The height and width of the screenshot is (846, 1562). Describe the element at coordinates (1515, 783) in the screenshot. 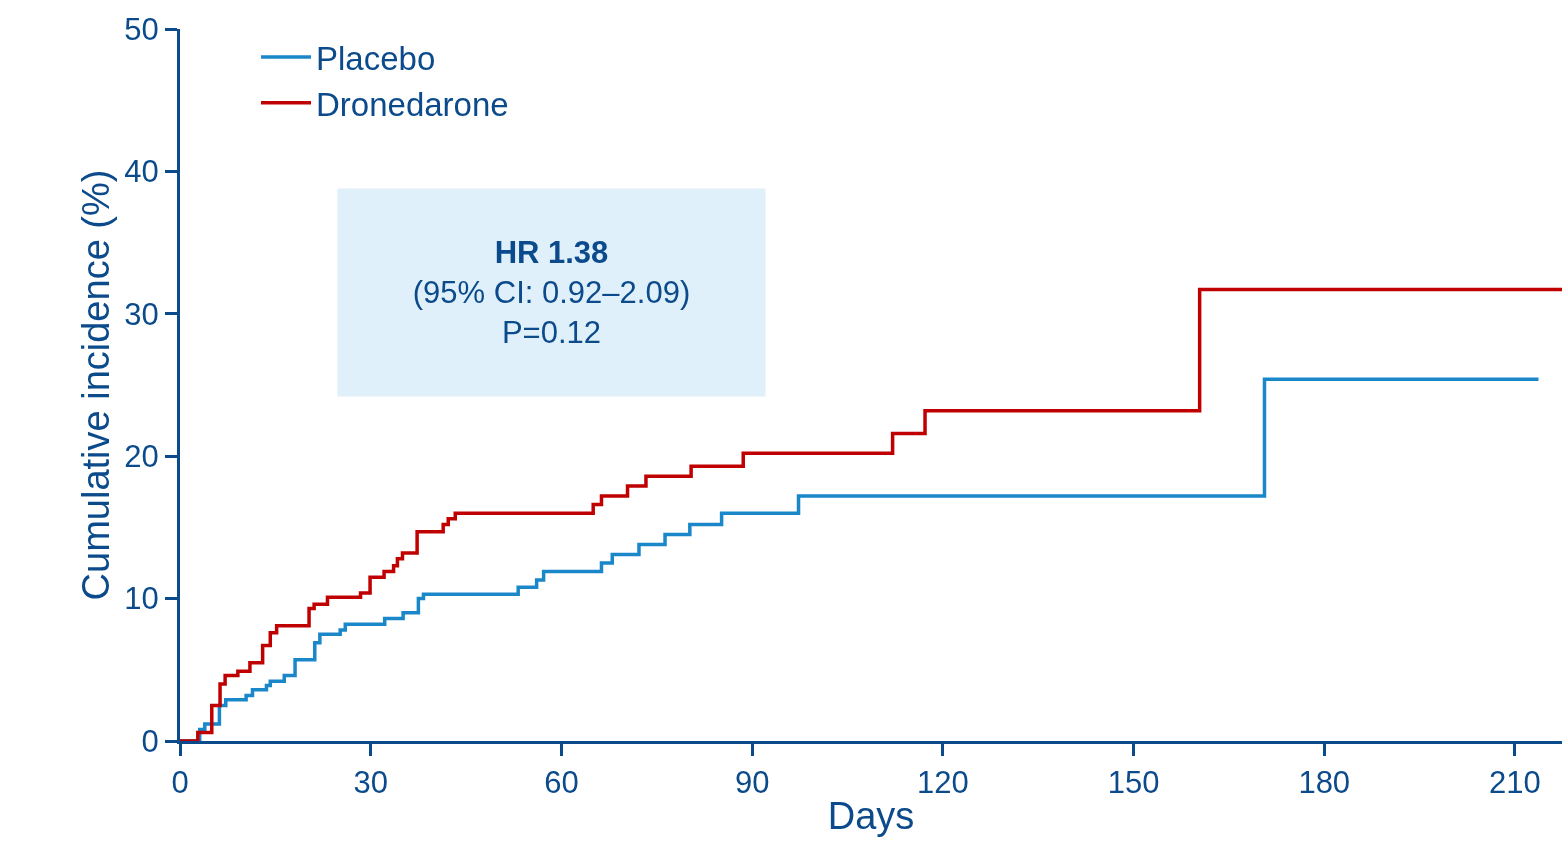

I see `x-tick-label: 210` at that location.